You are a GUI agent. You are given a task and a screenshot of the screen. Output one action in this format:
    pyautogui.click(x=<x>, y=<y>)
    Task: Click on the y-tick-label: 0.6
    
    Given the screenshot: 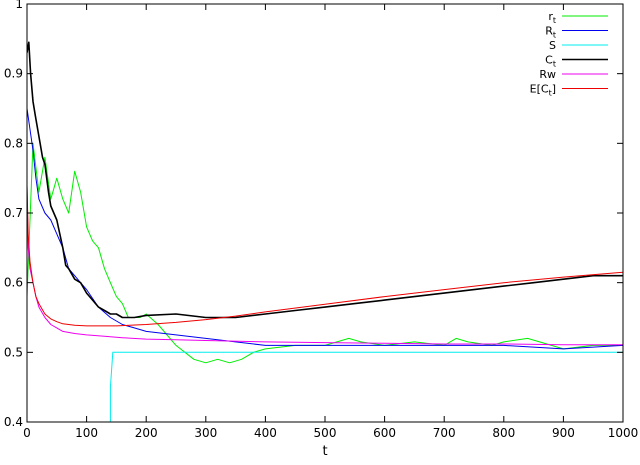 What is the action you would take?
    pyautogui.click(x=13, y=283)
    